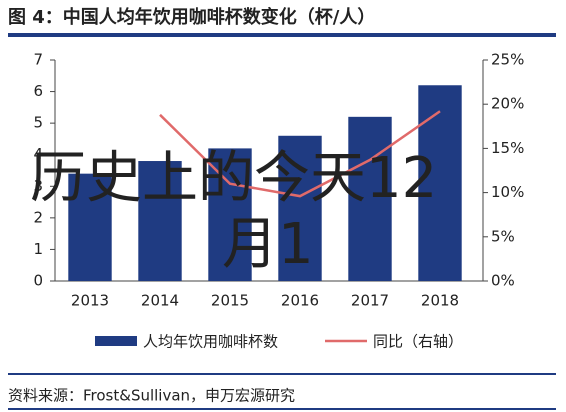 The width and height of the screenshot is (566, 412). Describe the element at coordinates (38, 281) in the screenshot. I see `y-tick-label: 0` at that location.